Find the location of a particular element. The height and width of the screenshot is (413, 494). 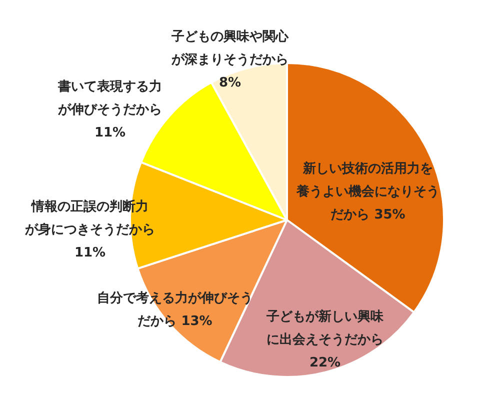

slice-label: 書いて表現する力が伸びそうだから is located at coordinates (109, 98).